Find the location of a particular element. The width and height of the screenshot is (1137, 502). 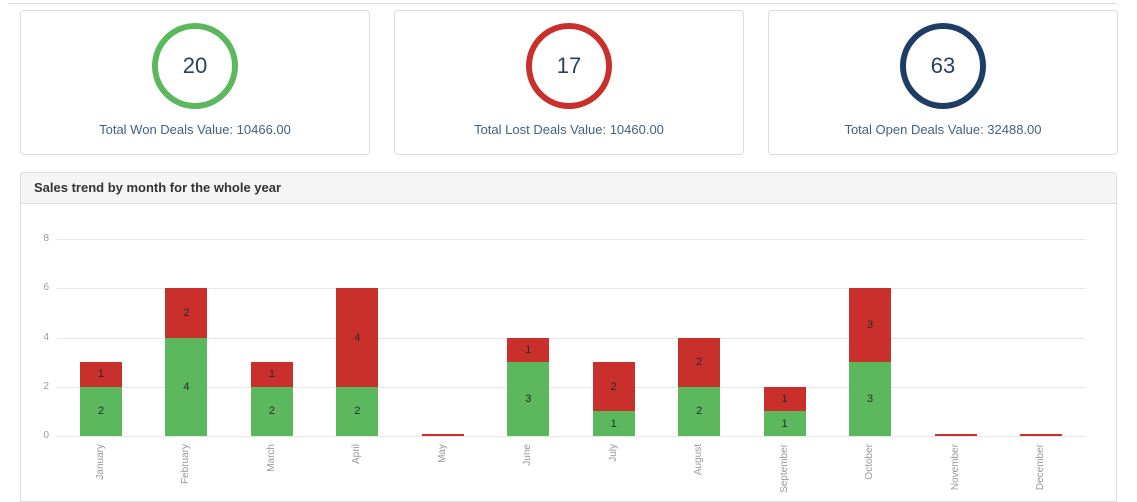

lost-deals-ring: 17 is located at coordinates (569, 66).